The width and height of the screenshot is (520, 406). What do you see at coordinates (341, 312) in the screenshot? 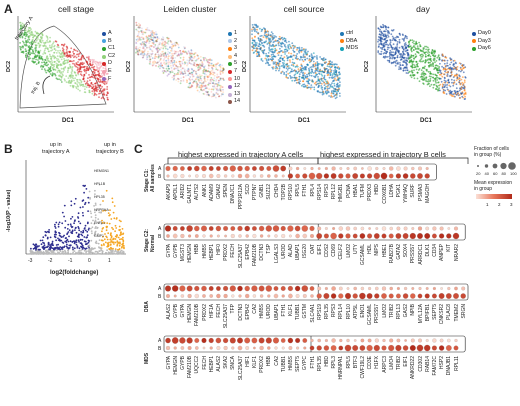
I see `dotplot-gene-label: RPL14` at bounding box center [341, 312].